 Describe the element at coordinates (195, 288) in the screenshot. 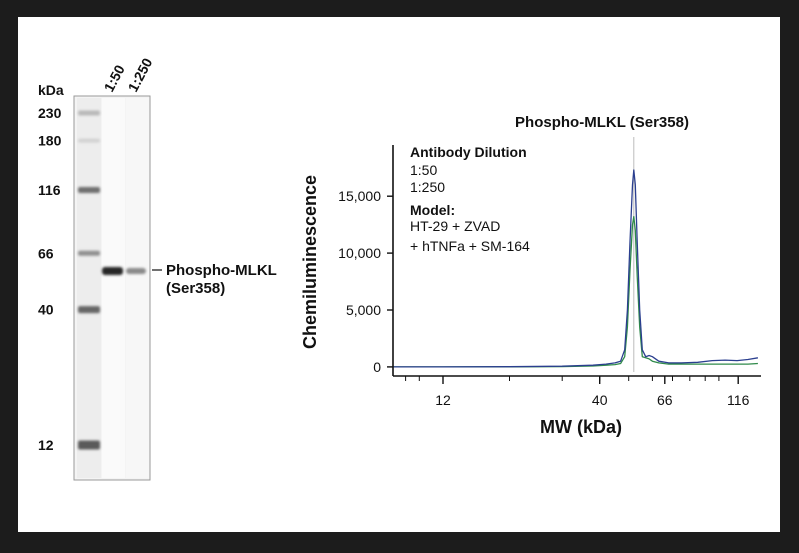

I see `band-label-line2: (Ser358)` at that location.